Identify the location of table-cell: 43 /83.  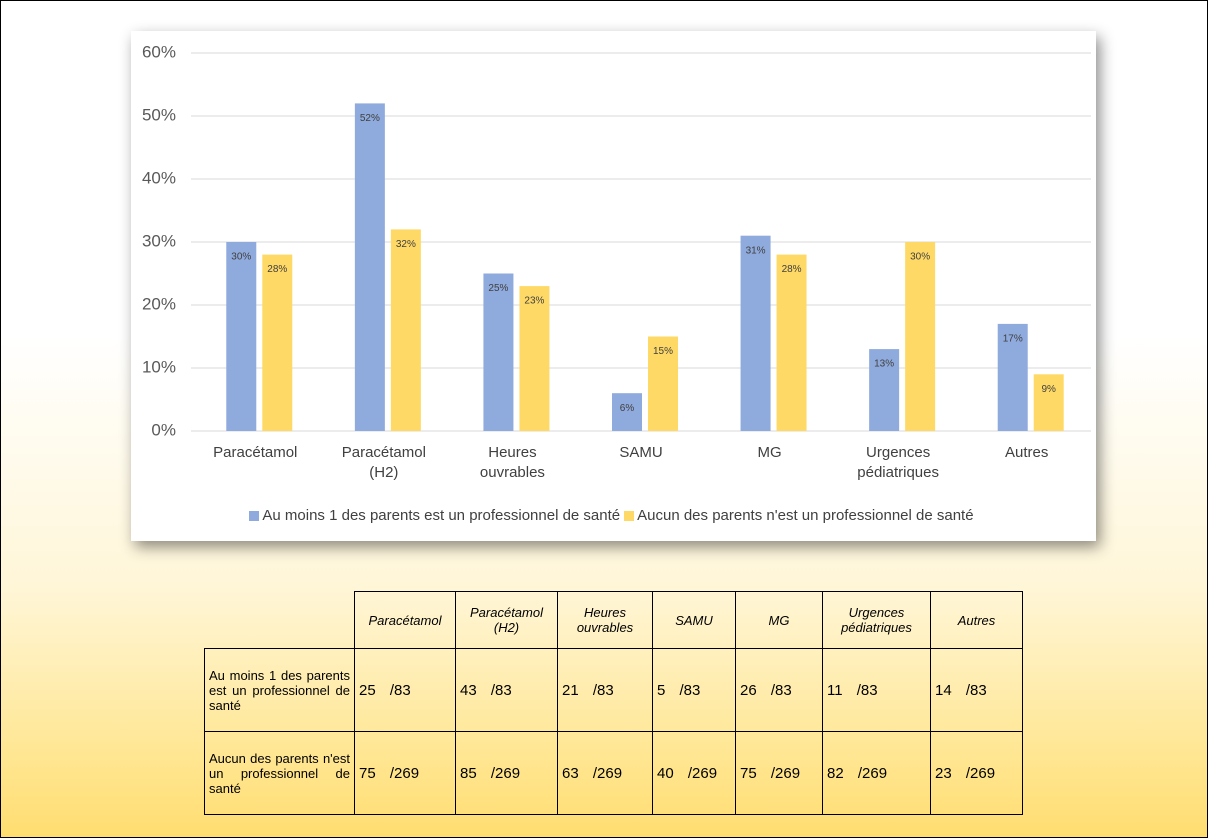
(506, 690).